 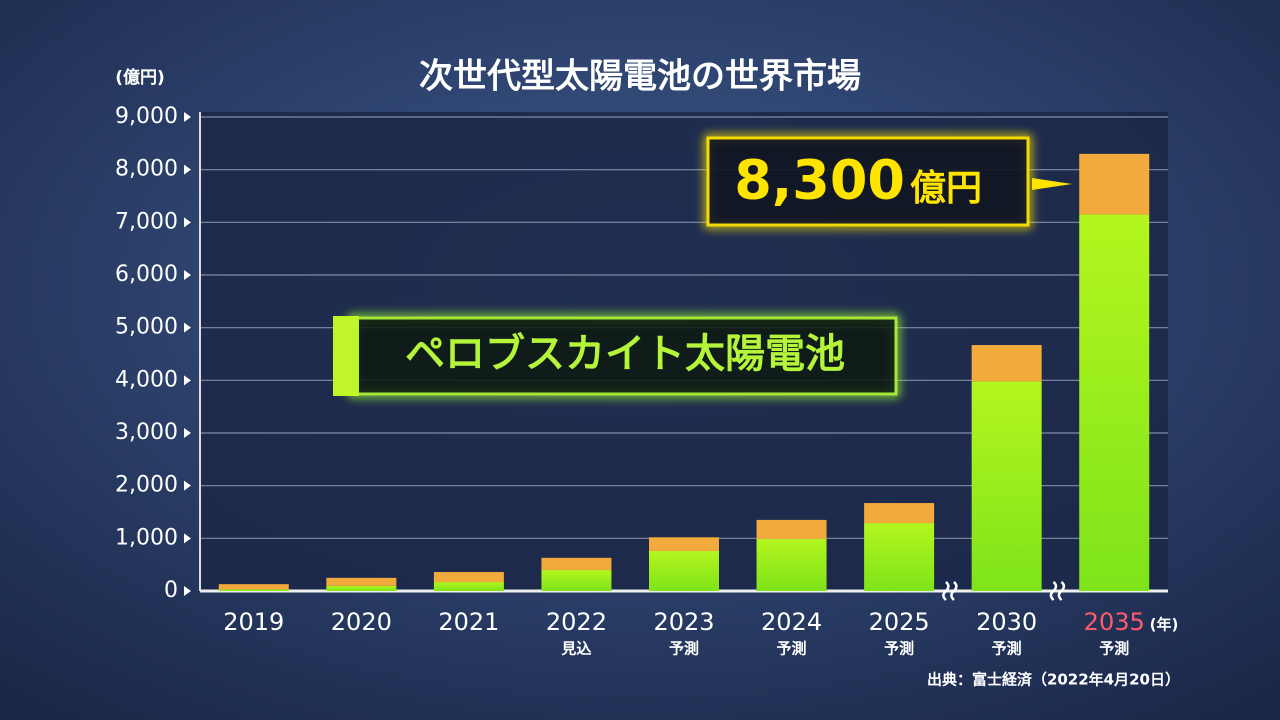 I want to click on x-tick-label: 2024, so click(x=791, y=622).